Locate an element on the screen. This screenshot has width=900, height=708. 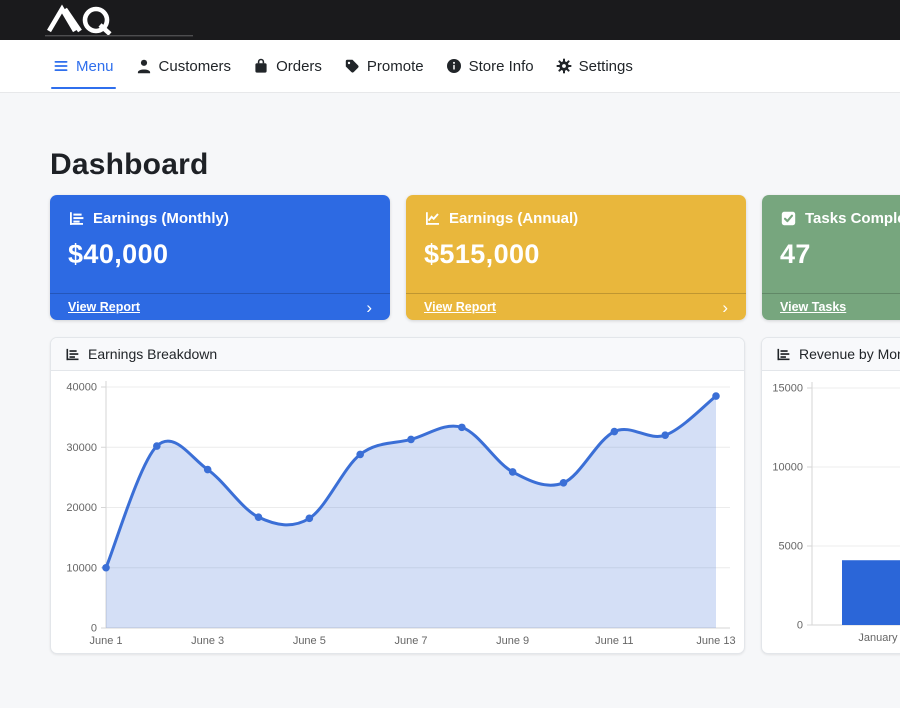
stat-card-body: Earnings (Annual) $515,000 is located at coordinates (576, 244).